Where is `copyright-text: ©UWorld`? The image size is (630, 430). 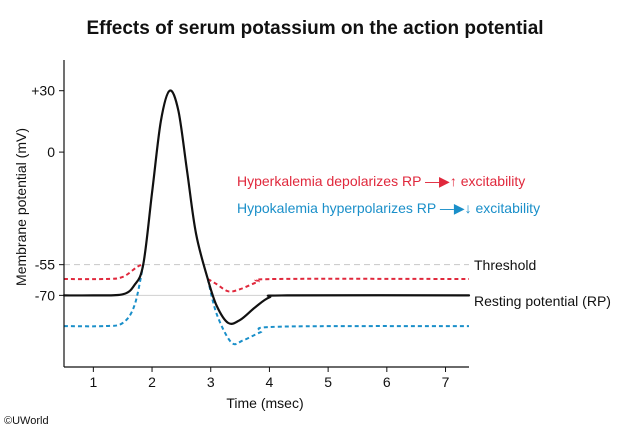 copyright-text: ©UWorld is located at coordinates (26, 421).